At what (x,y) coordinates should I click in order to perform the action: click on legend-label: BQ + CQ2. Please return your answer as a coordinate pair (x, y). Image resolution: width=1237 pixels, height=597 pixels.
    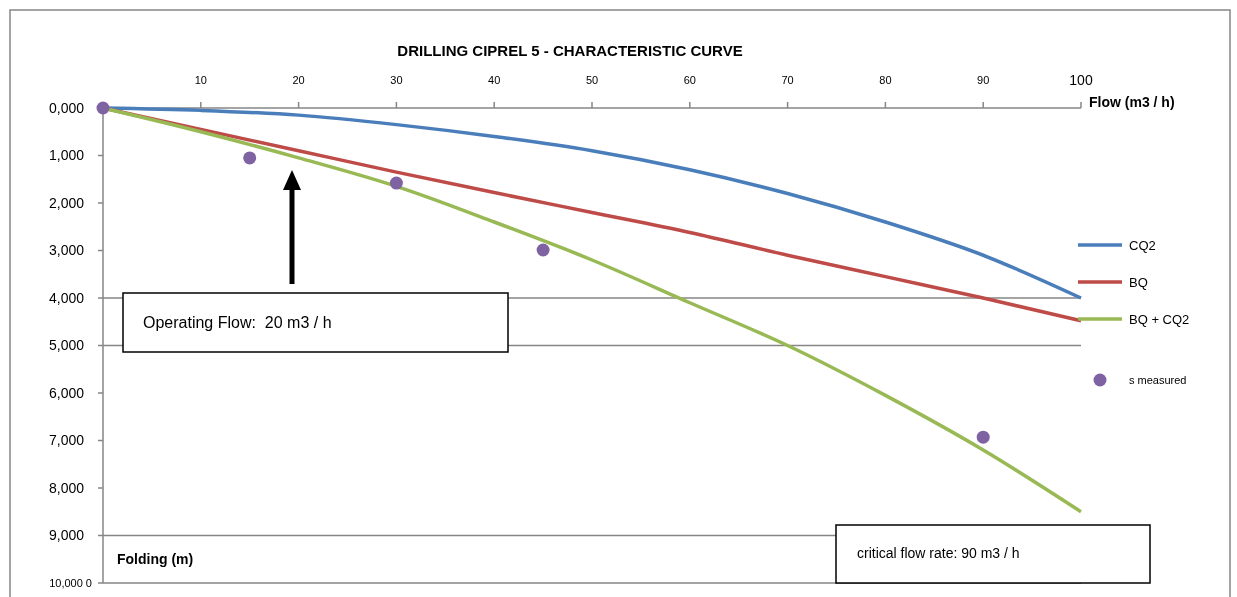
    Looking at the image, I should click on (1159, 319).